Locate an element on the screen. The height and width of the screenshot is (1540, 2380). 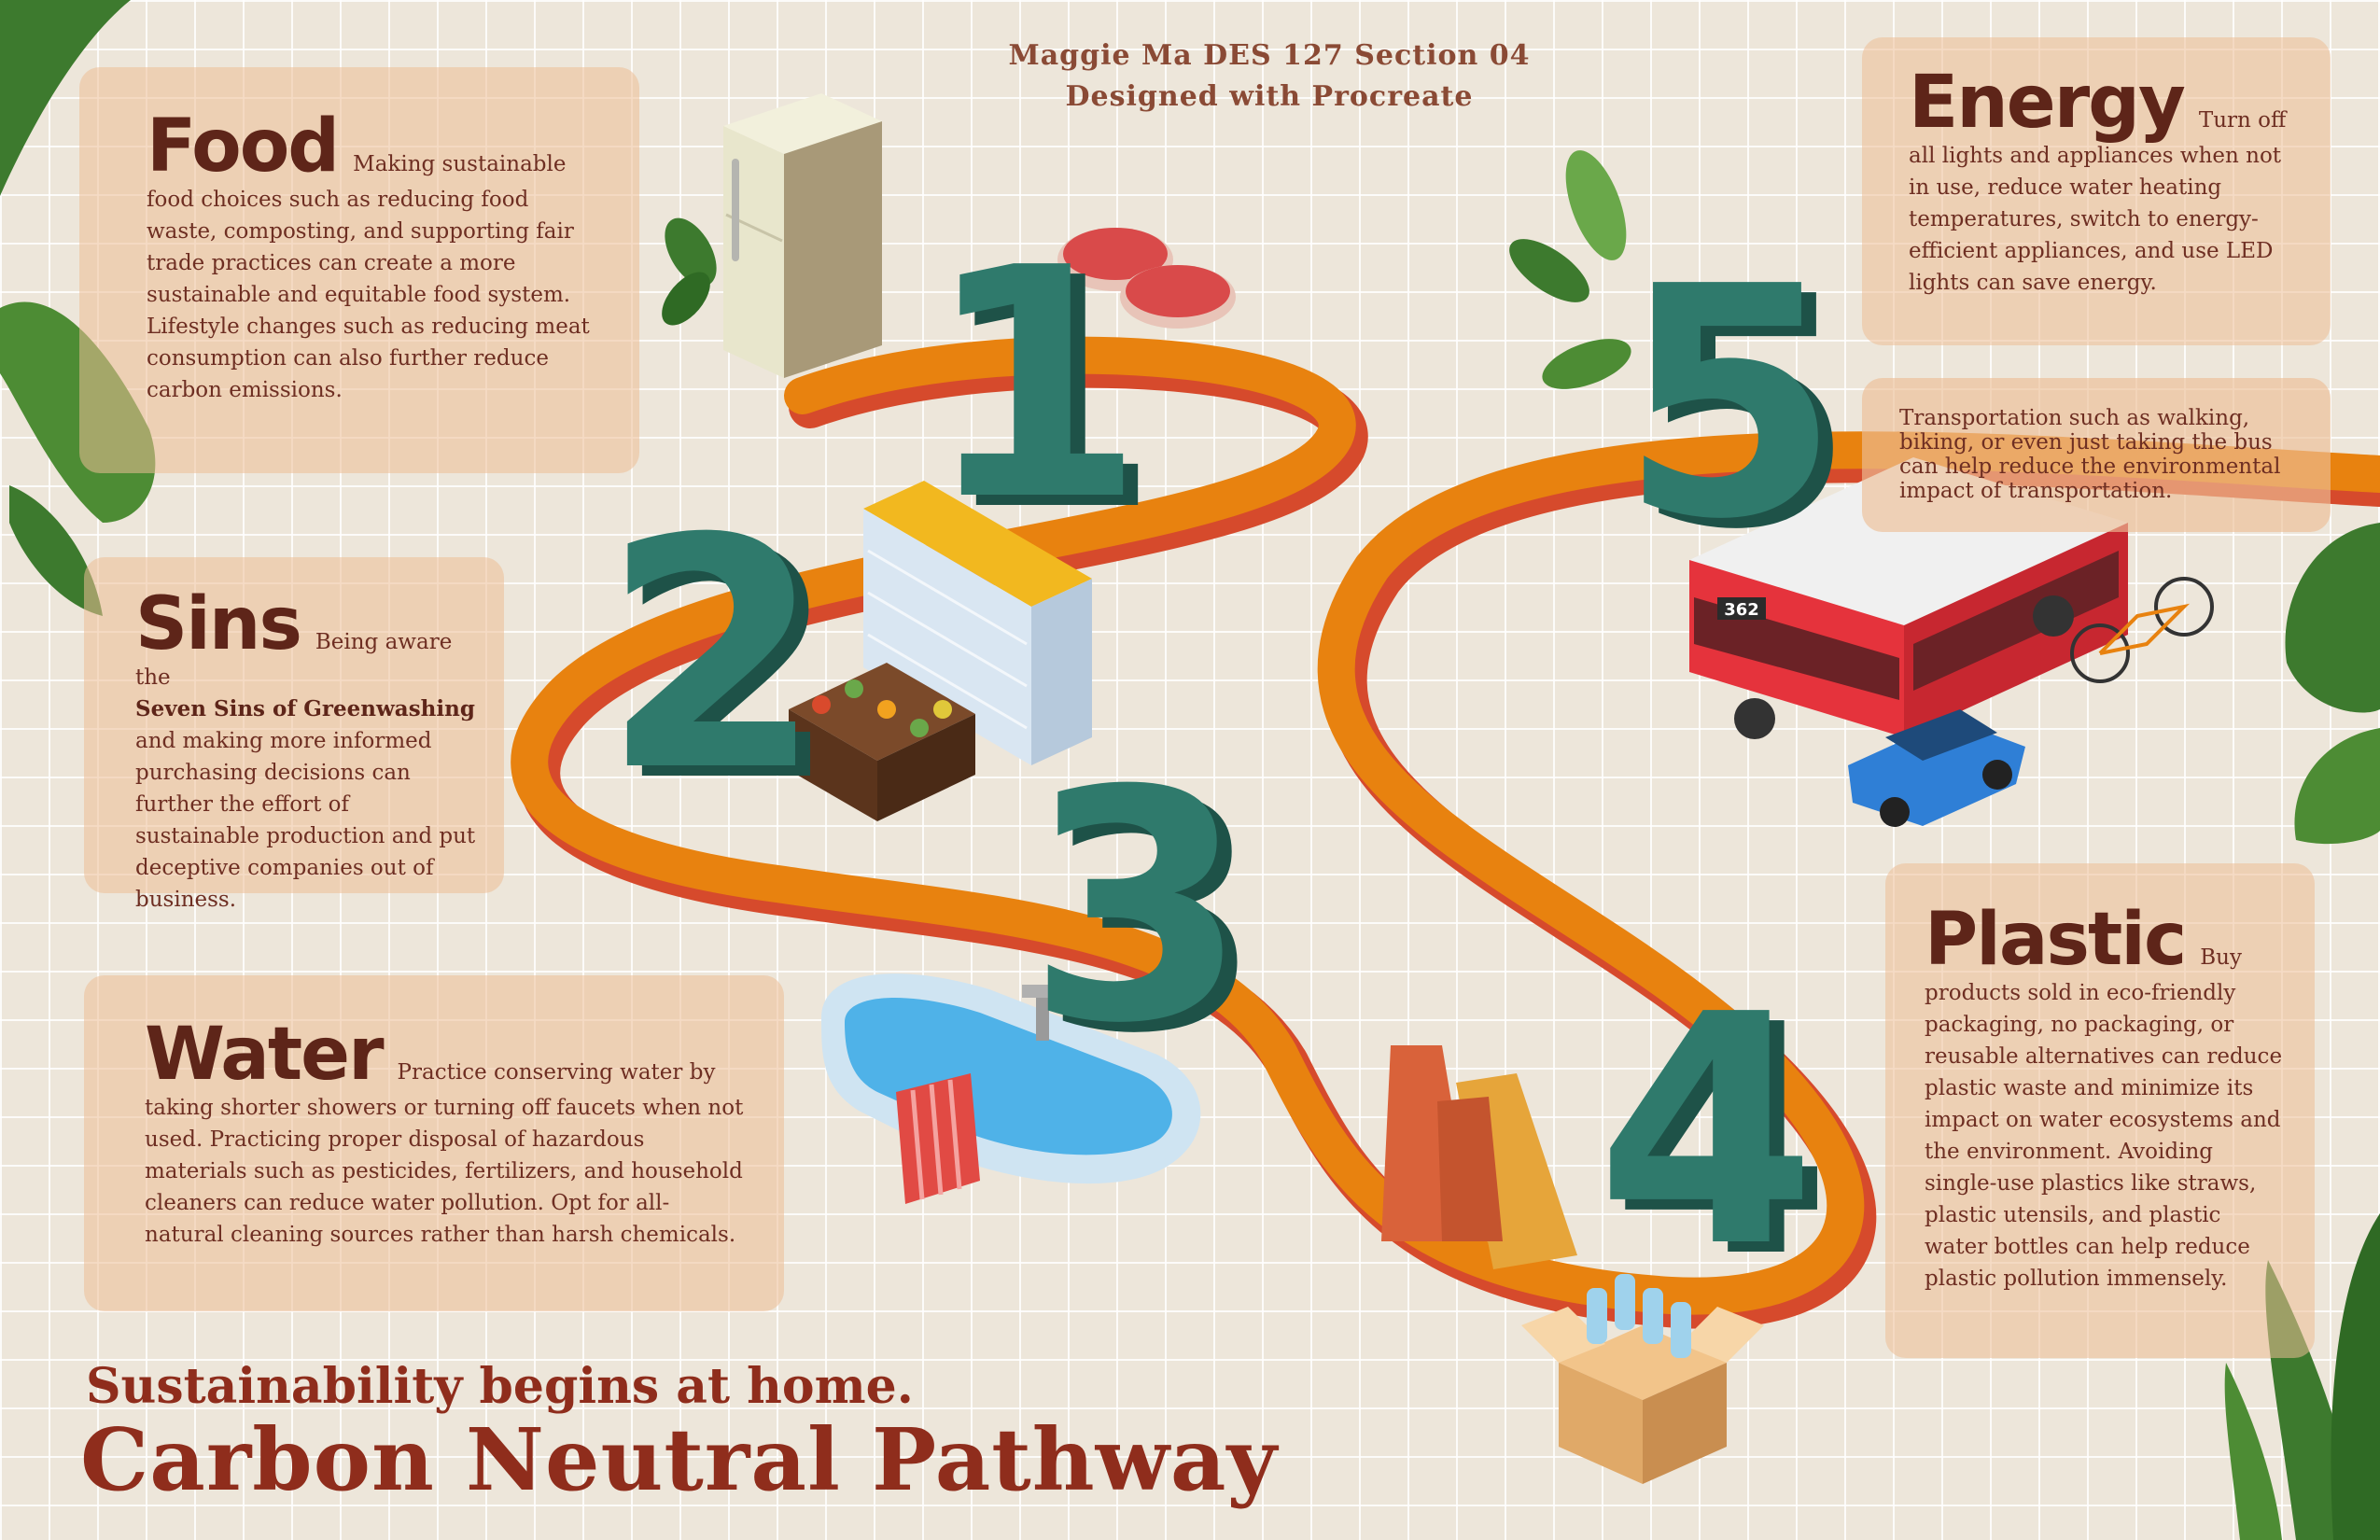
author-credit-line-2: Designed with Procreate is located at coordinates (1269, 96).